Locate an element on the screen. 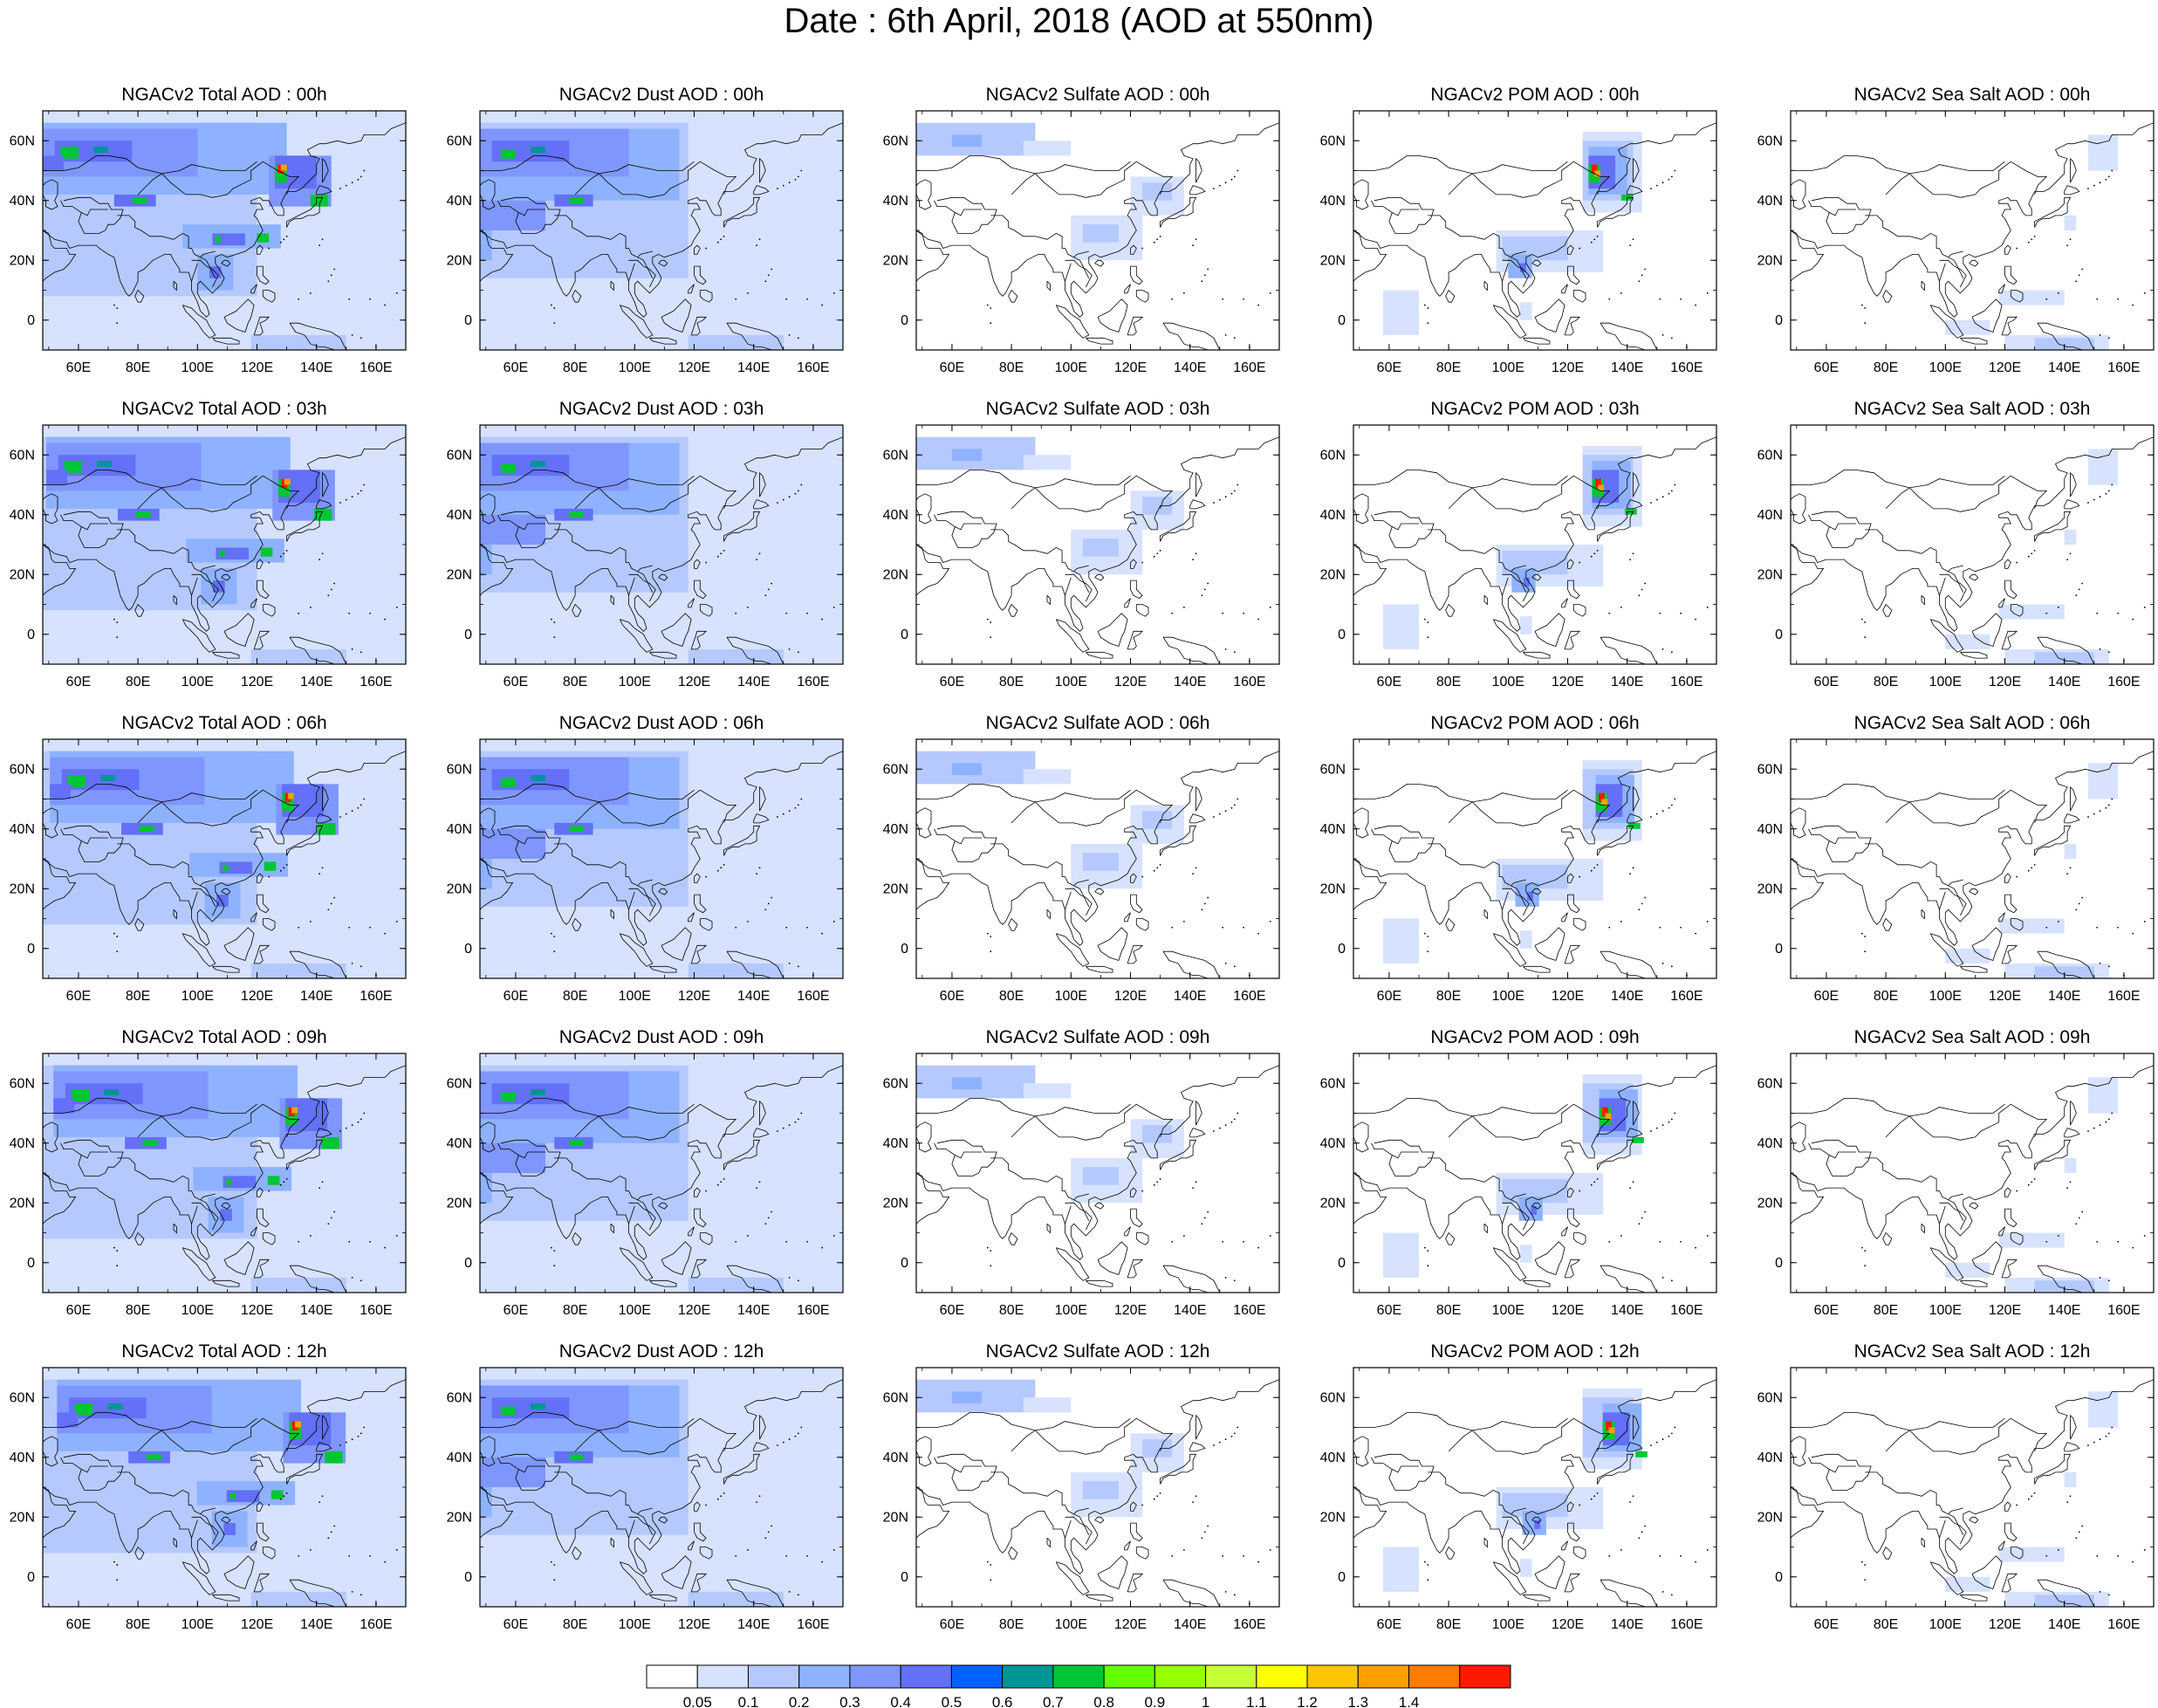 Image resolution: width=2158 pixels, height=1708 pixels. panel-title: NGACv2 Total AOD : 12h is located at coordinates (223, 1351).